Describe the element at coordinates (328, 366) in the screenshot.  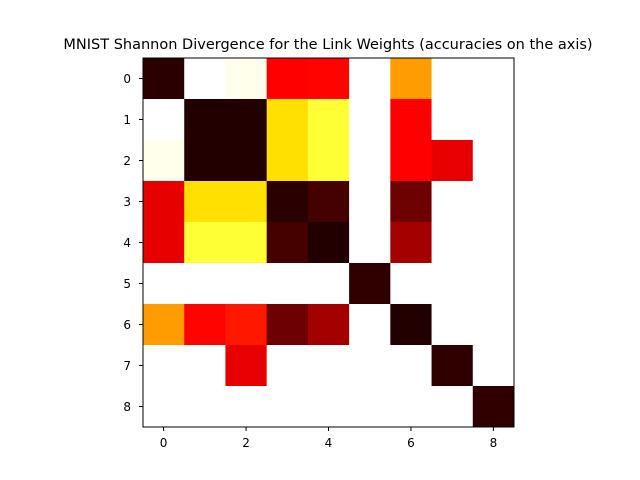
I see `heatmap-cell-r7-c4` at that location.